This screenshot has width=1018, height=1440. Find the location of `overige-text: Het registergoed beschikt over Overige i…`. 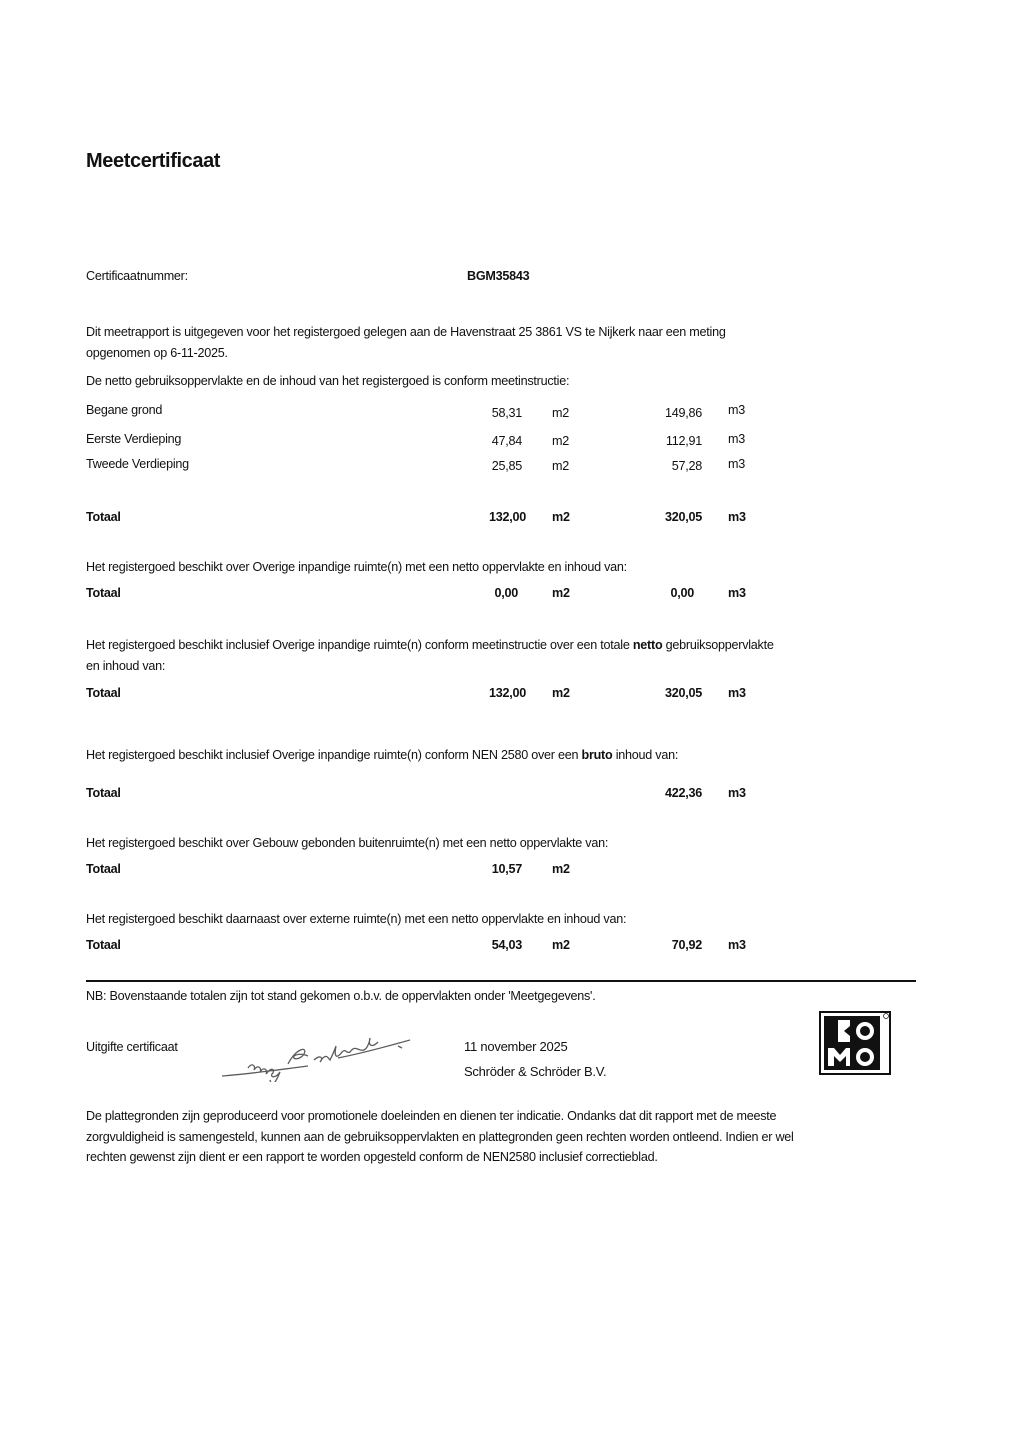

overige-text: Het registergoed beschikt over Overige i… is located at coordinates (356, 567).